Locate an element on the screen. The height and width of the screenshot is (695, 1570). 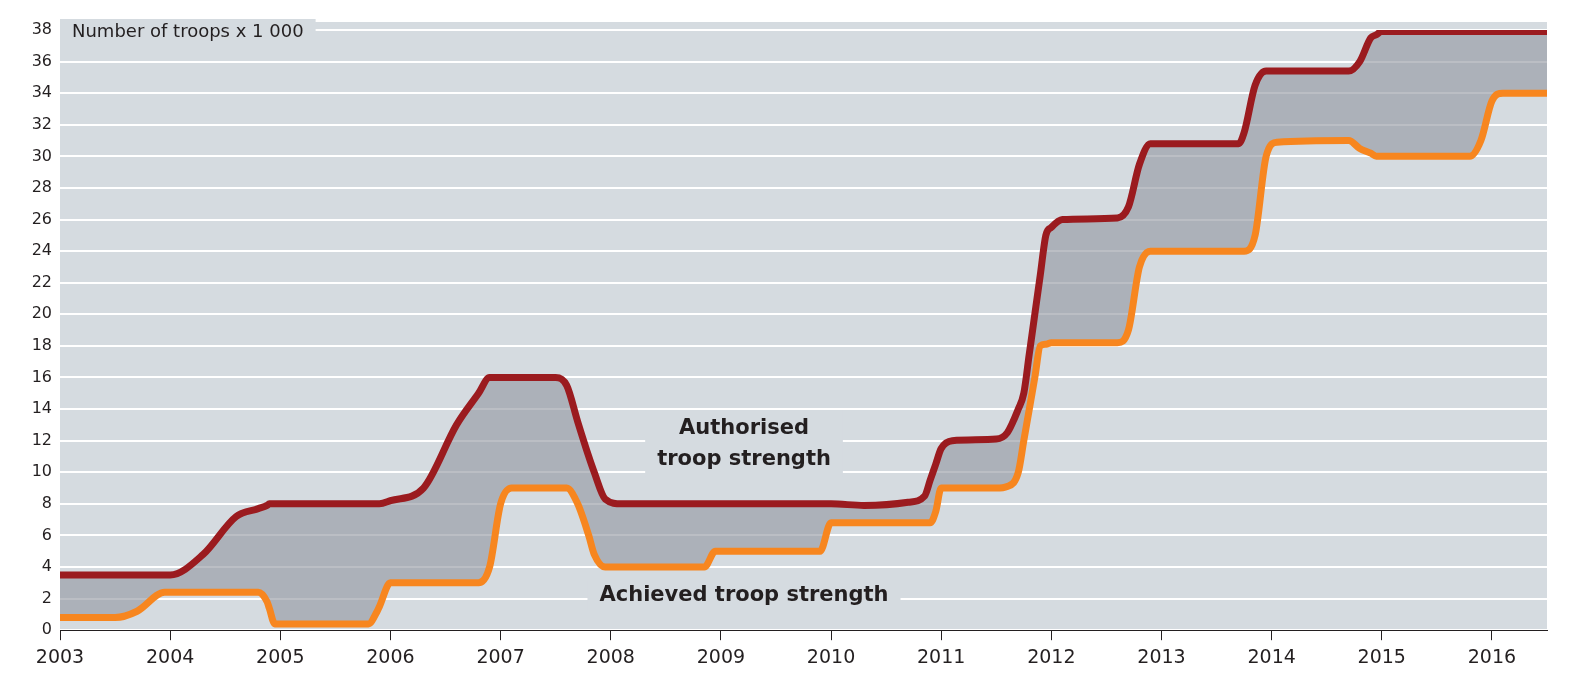
x-tick-label: 2008 is located at coordinates (610, 655).